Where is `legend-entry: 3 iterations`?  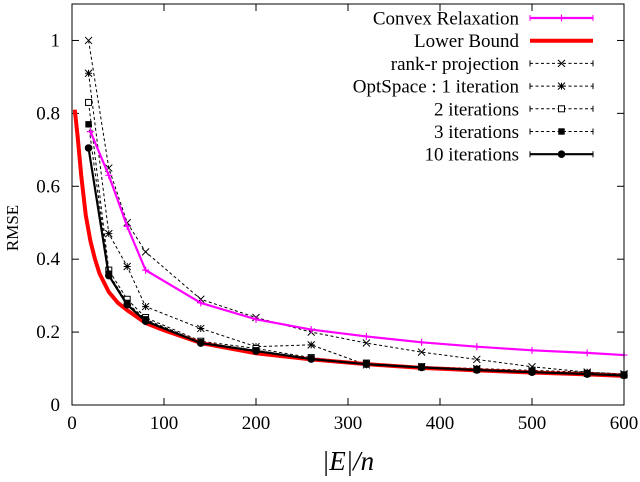 legend-entry: 3 iterations is located at coordinates (514, 132).